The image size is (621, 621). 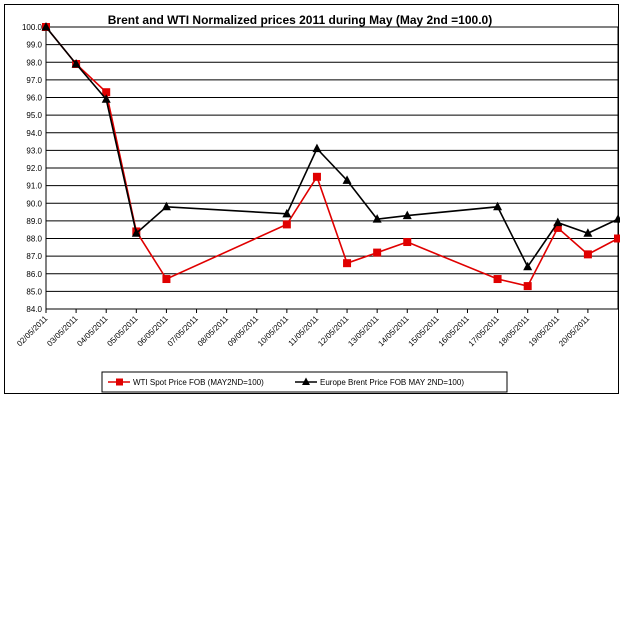 I want to click on y-tick-label: 96.0, so click(x=34, y=98).